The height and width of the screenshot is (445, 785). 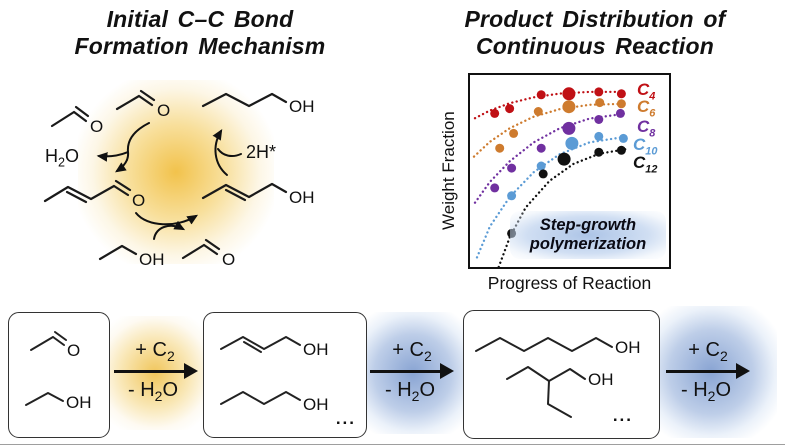 What do you see at coordinates (132, 147) in the screenshot?
I see `condensation-arrow` at bounding box center [132, 147].